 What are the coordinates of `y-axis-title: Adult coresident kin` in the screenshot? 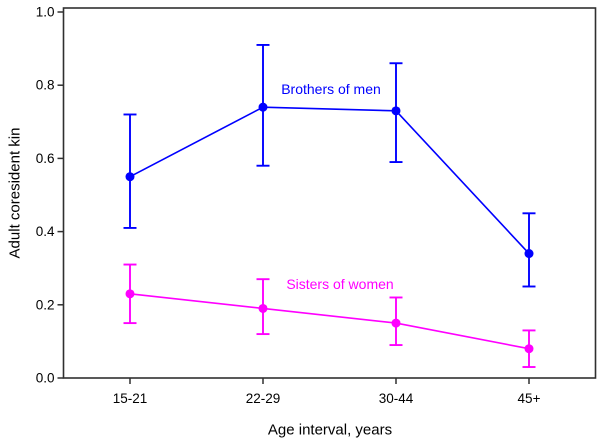 It's located at (15, 193).